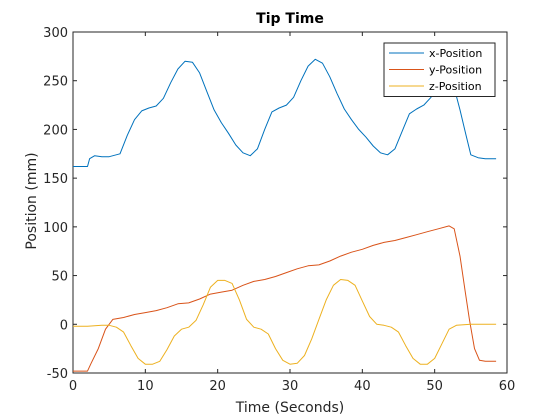 The image size is (560, 420). I want to click on y-tick-label: 300, so click(55, 33).